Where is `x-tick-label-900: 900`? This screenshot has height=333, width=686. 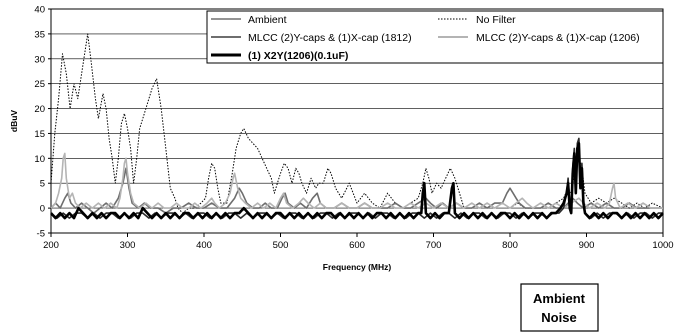 x-tick-label-900: 900 is located at coordinates (587, 245).